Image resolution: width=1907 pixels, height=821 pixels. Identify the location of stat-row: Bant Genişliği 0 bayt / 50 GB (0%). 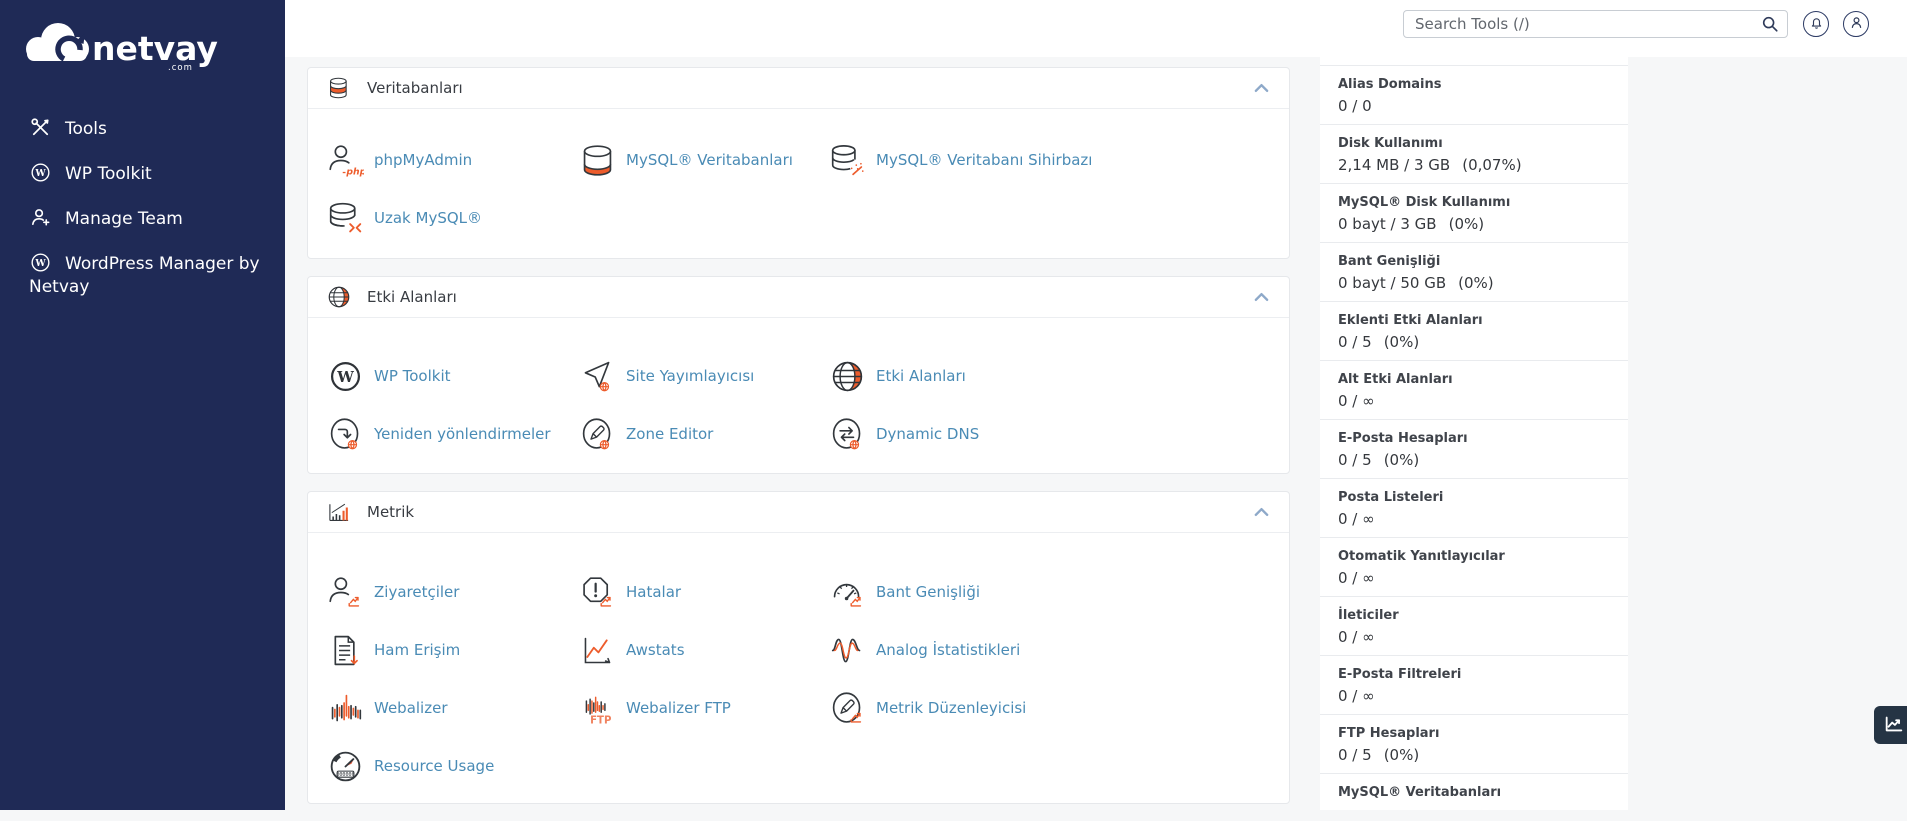
(1474, 272).